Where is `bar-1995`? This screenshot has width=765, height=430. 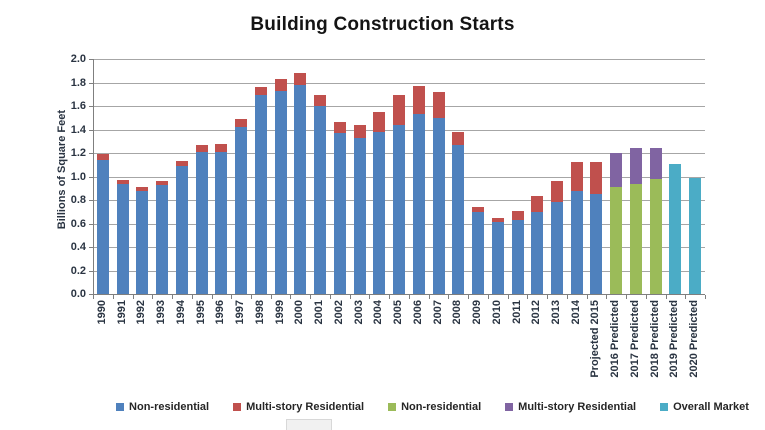 bar-1995 is located at coordinates (201, 219).